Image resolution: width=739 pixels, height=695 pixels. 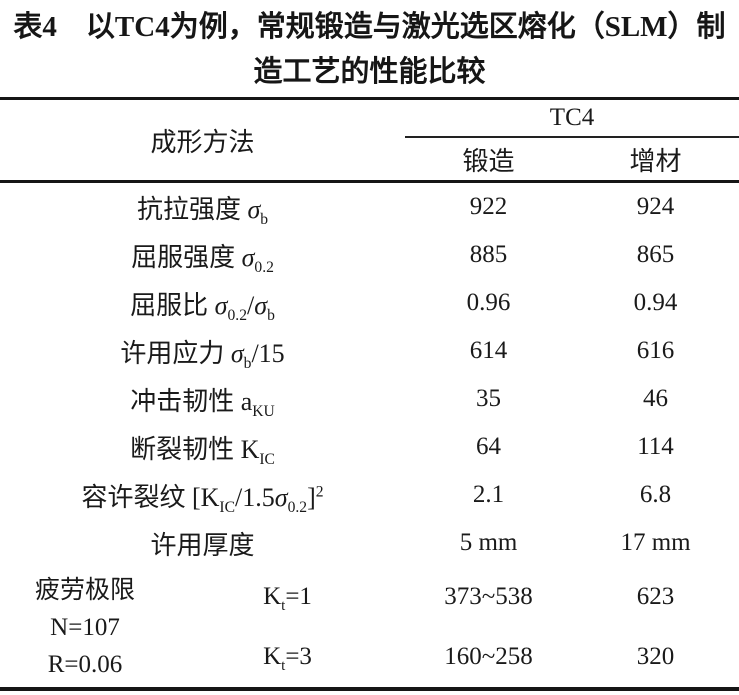 I want to click on table-row-allowable-crack: 容许裂纹 [KIC/1.5σ0.2]2 2.1 6.8, so click(x=369, y=495).